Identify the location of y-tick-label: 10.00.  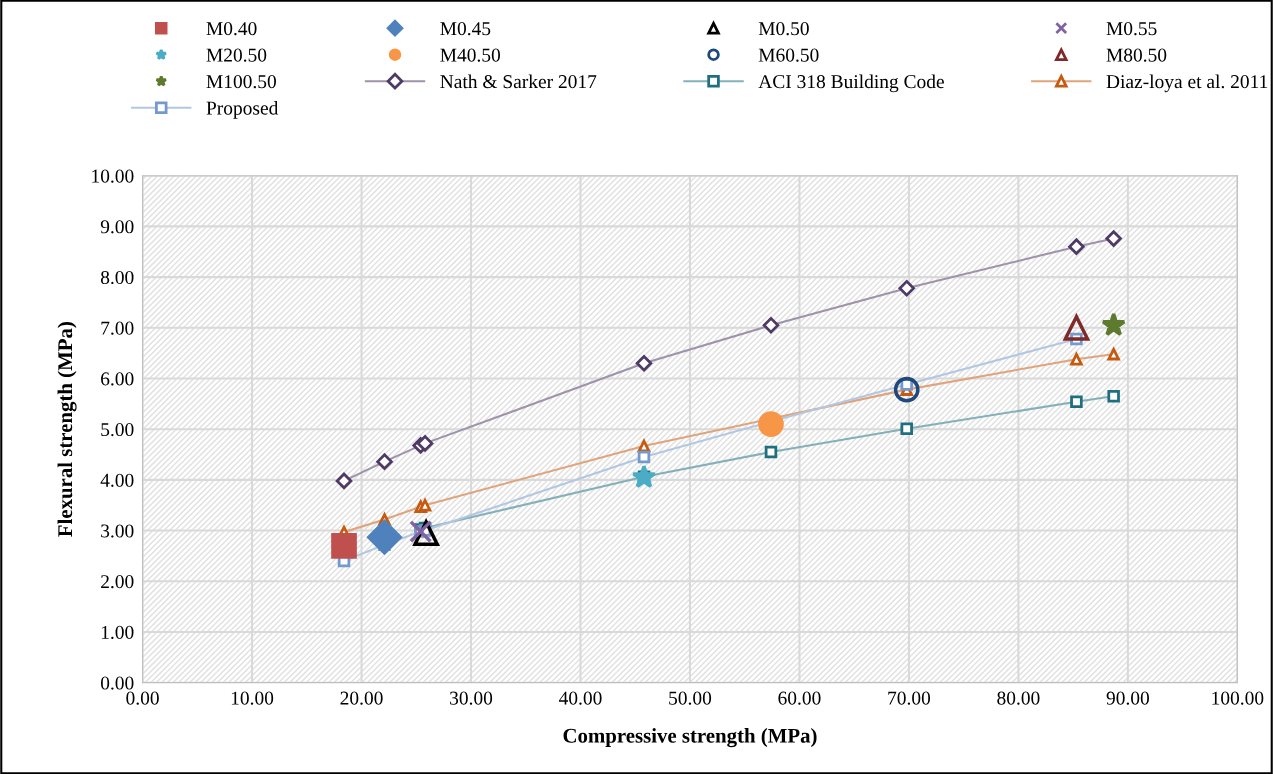
(113, 176).